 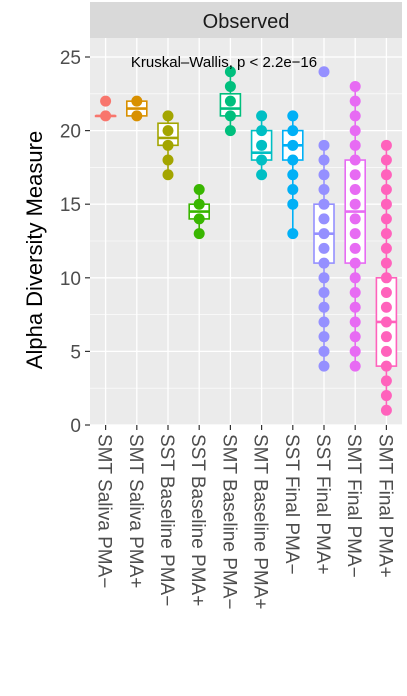 I want to click on x-tick-label: SST Baseline PMA+, so click(x=197, y=520).